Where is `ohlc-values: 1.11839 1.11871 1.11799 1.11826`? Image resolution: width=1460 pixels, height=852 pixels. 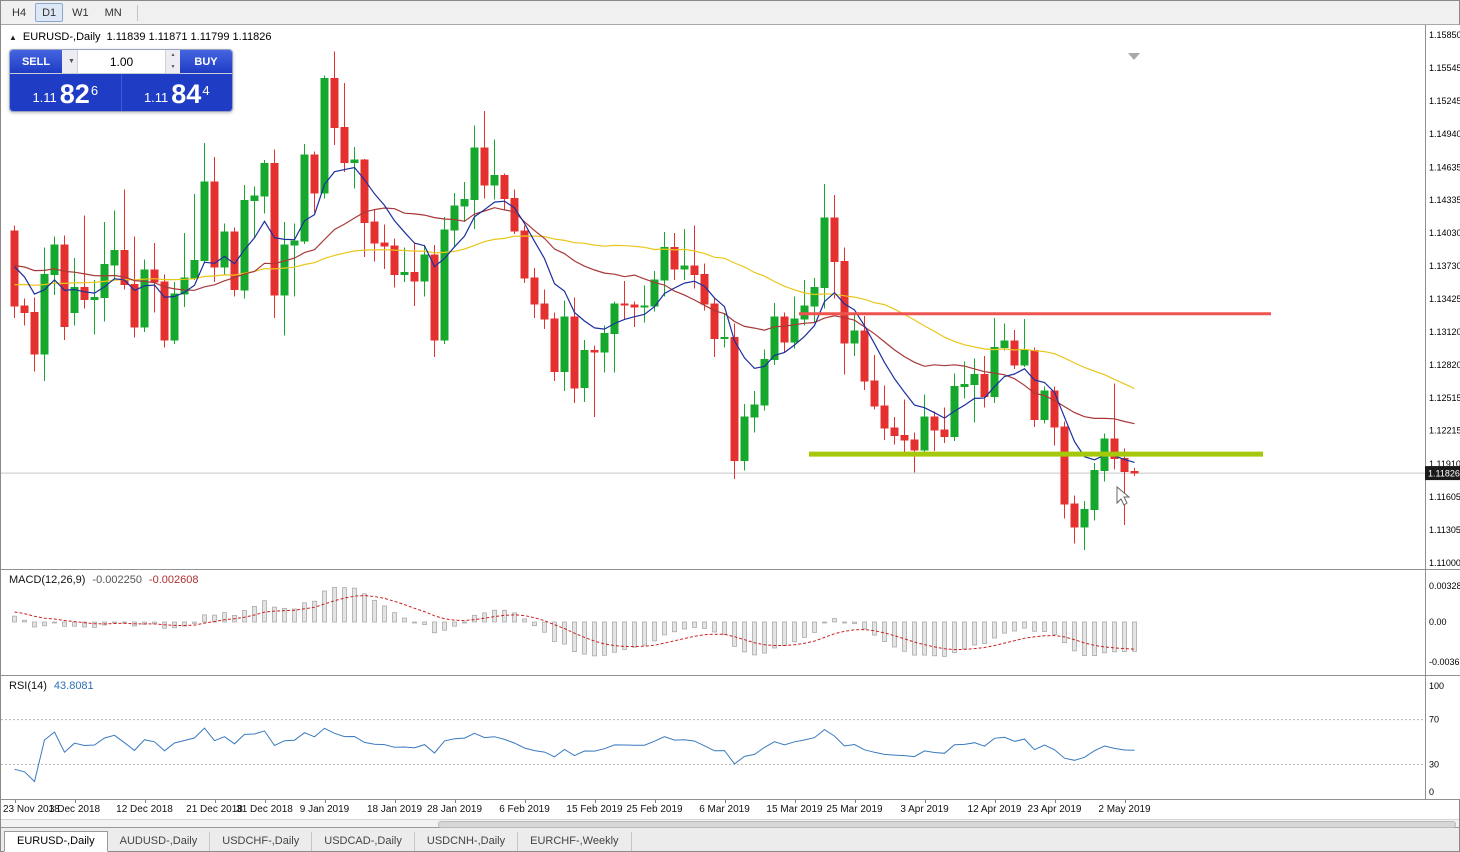
ohlc-values: 1.11839 1.11871 1.11799 1.11826 is located at coordinates (189, 37).